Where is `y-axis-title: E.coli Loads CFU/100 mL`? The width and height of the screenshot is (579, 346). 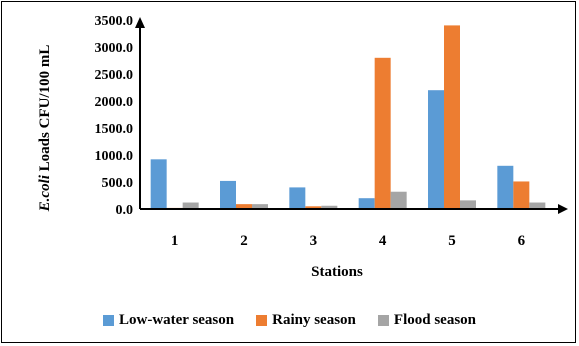
y-axis-title: E.coli Loads CFU/100 mL is located at coordinates (45, 129).